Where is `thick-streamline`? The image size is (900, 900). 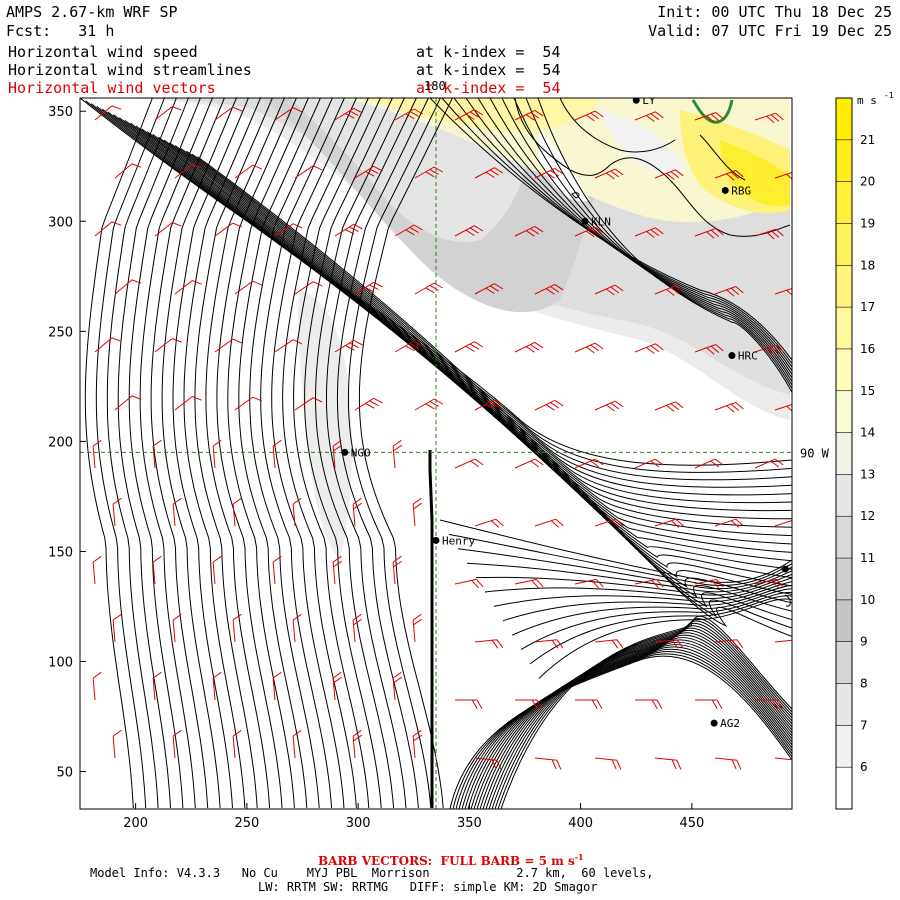 thick-streamline is located at coordinates (431, 629).